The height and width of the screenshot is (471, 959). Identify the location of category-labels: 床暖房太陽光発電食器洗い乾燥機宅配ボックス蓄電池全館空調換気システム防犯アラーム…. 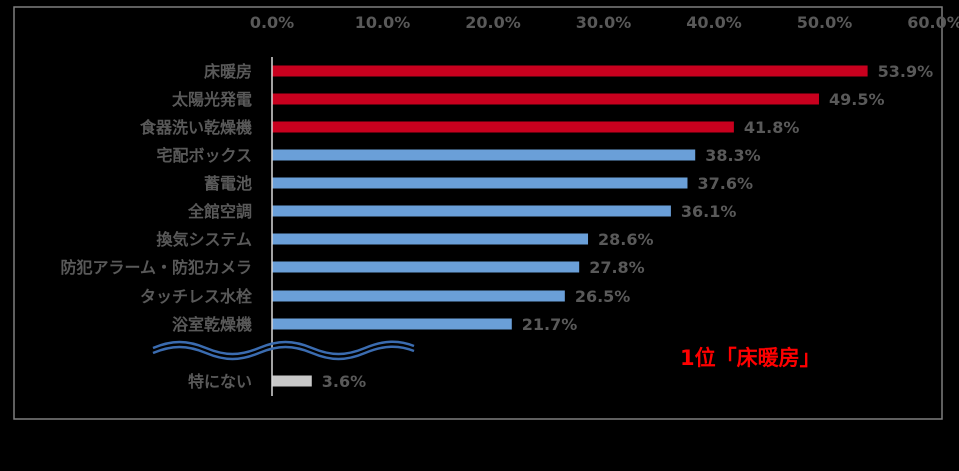
(156, 226).